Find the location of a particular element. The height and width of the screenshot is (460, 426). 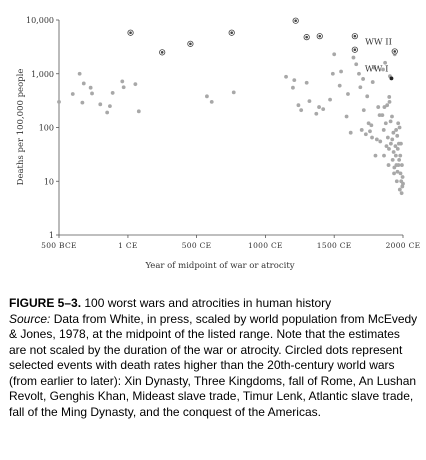

x-tick-label: 1500 CE is located at coordinates (334, 245).